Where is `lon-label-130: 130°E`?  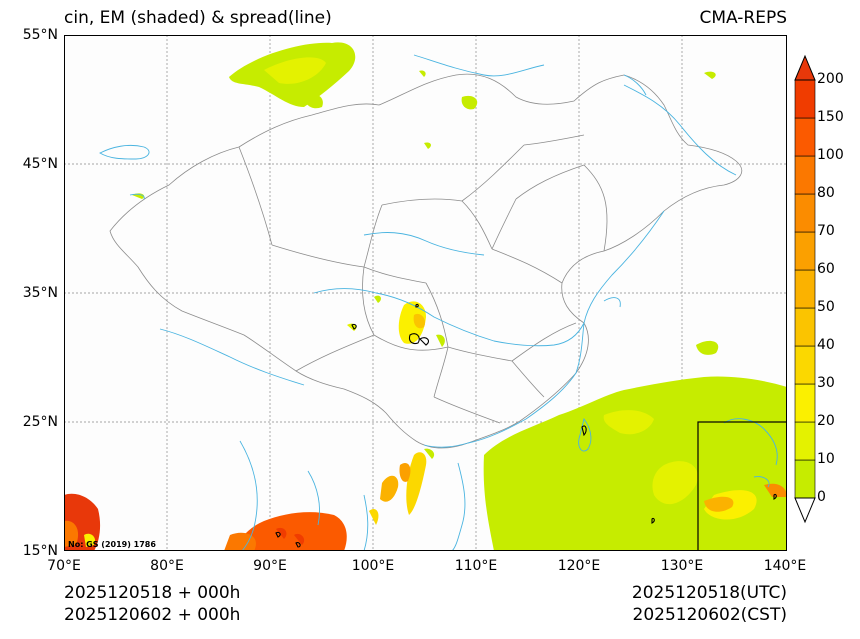
lon-label-130: 130°E is located at coordinates (682, 566).